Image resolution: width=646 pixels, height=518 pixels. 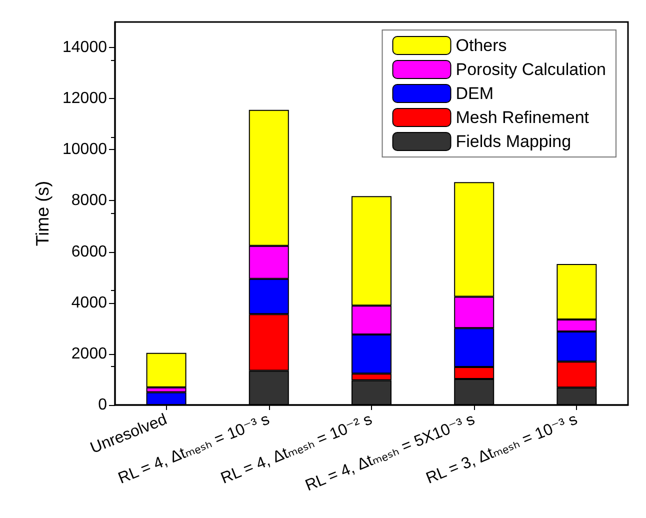 I want to click on y-tick-label: 14000, so click(x=85, y=47).